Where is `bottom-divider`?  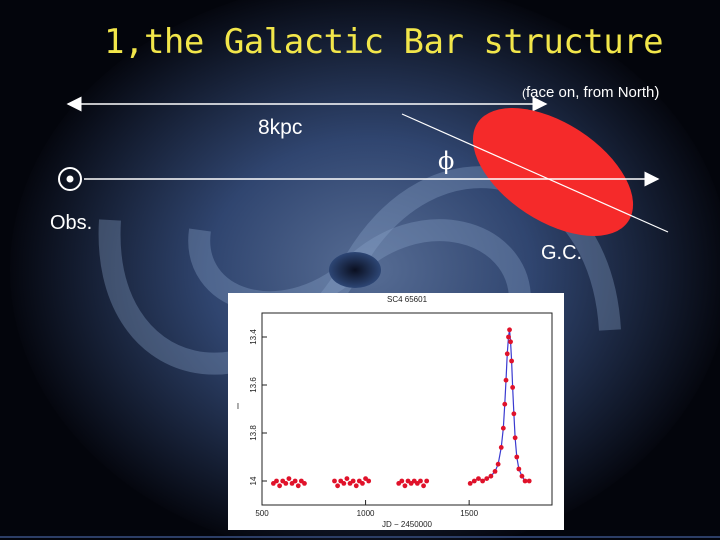 bottom-divider is located at coordinates (360, 537).